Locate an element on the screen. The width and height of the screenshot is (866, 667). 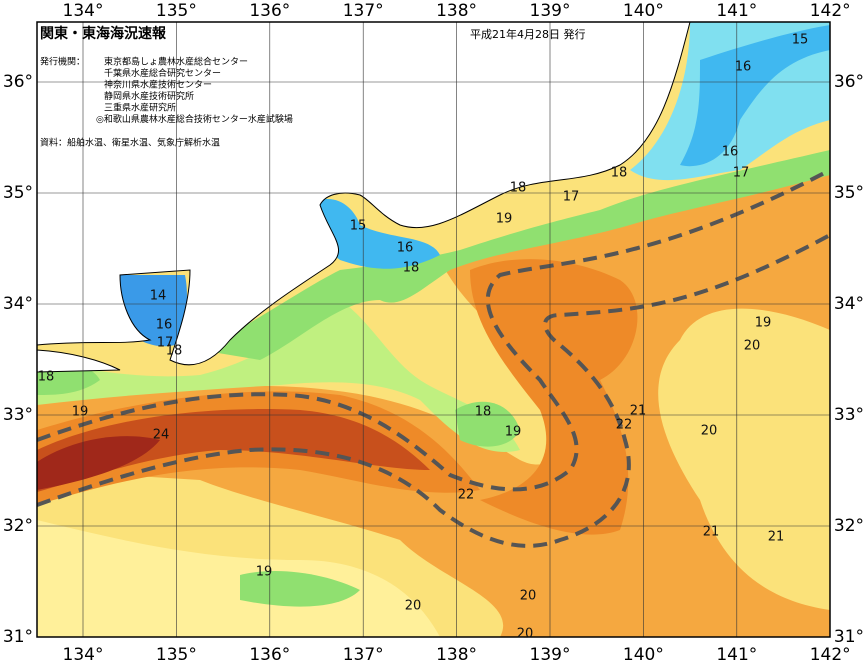
lat-label-right: 31° is located at coordinates (849, 637).